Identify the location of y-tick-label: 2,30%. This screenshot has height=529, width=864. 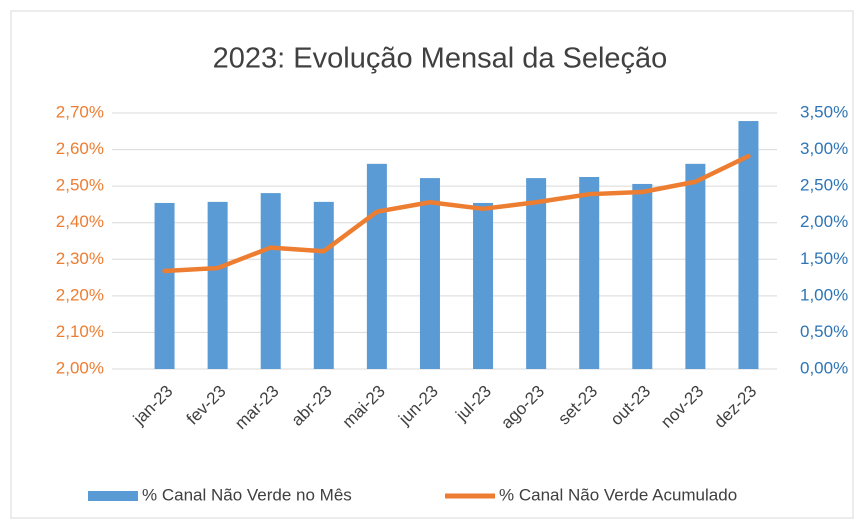
(80, 258).